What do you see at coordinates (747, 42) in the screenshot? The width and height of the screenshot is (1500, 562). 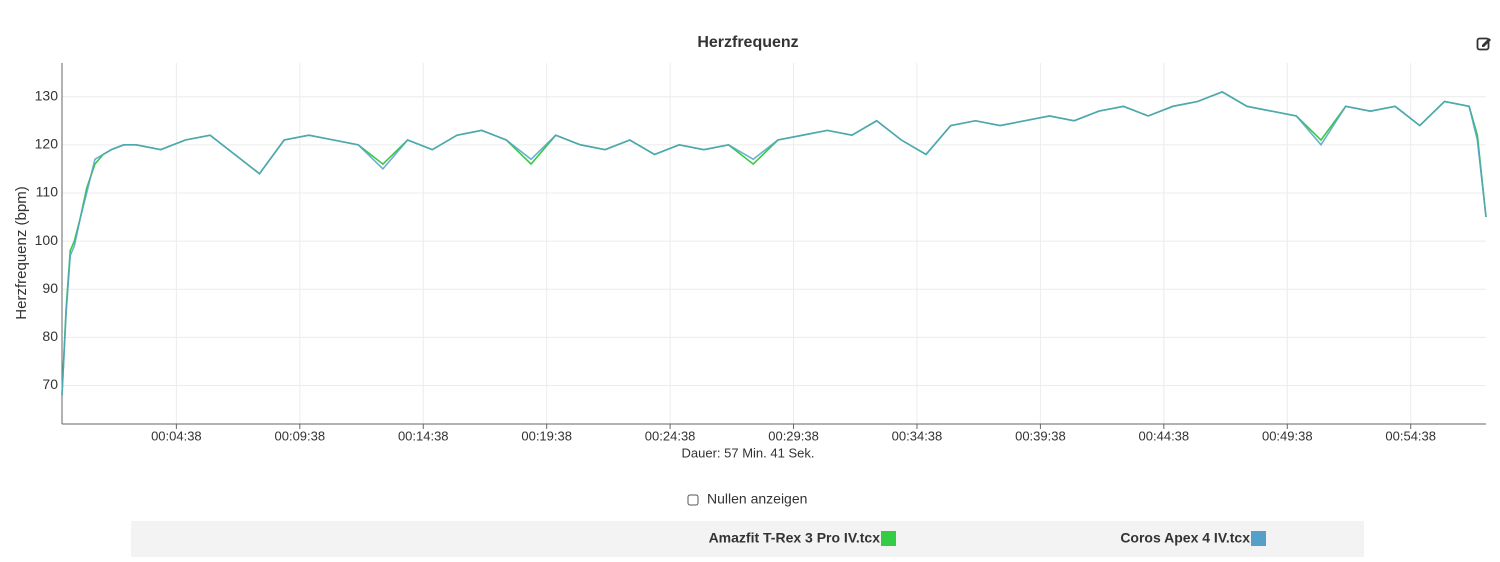 I see `chart-title: Herzfrequenz` at bounding box center [747, 42].